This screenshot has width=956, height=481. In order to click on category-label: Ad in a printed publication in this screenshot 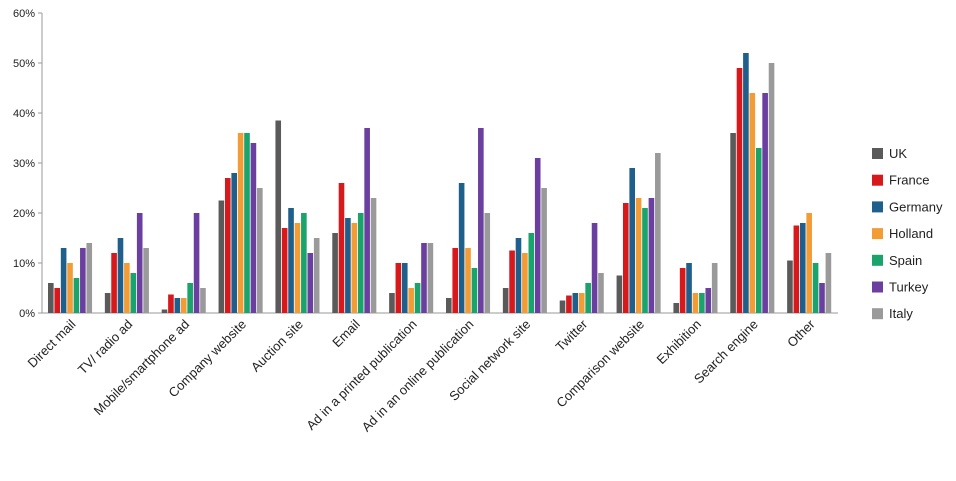, I will do `click(361, 375)`.